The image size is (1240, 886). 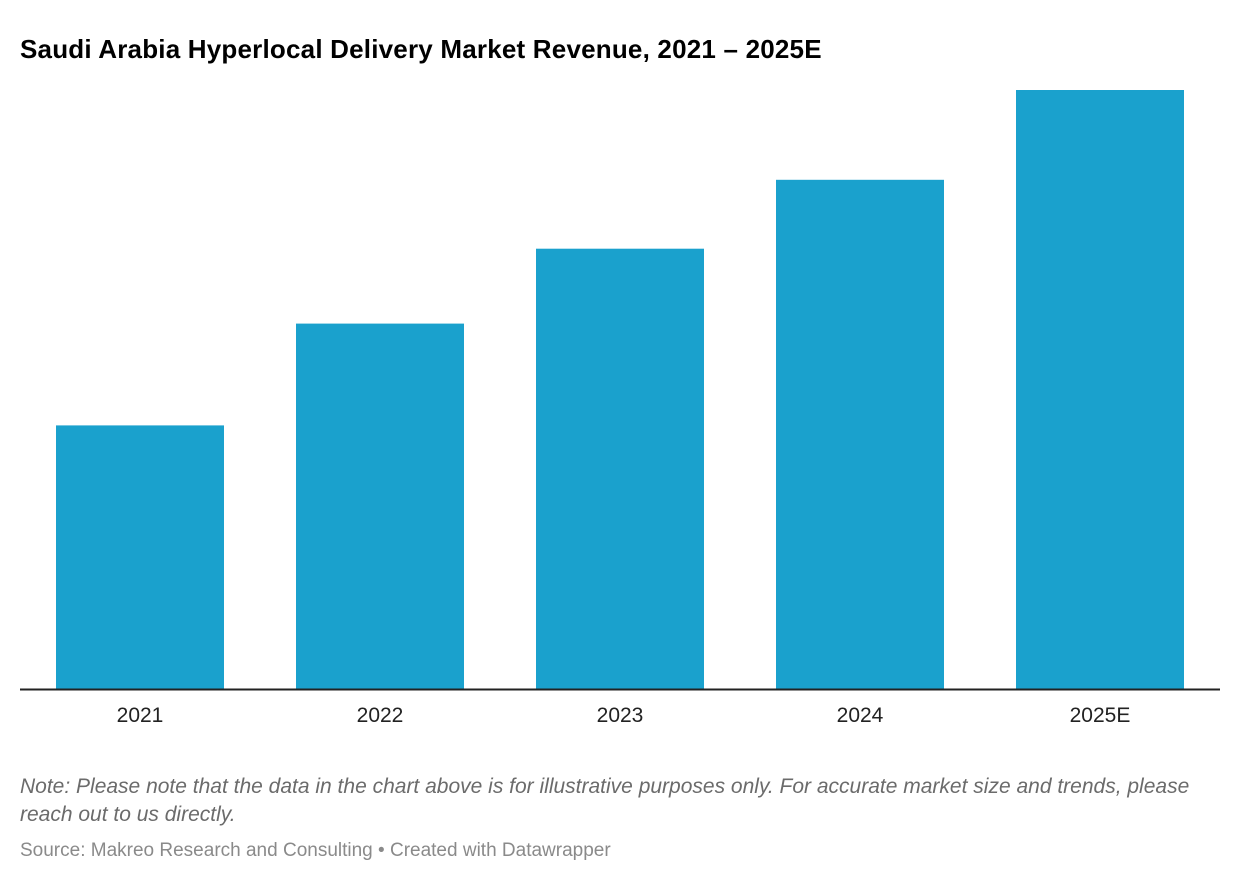 I want to click on bar-2022, so click(x=380, y=506).